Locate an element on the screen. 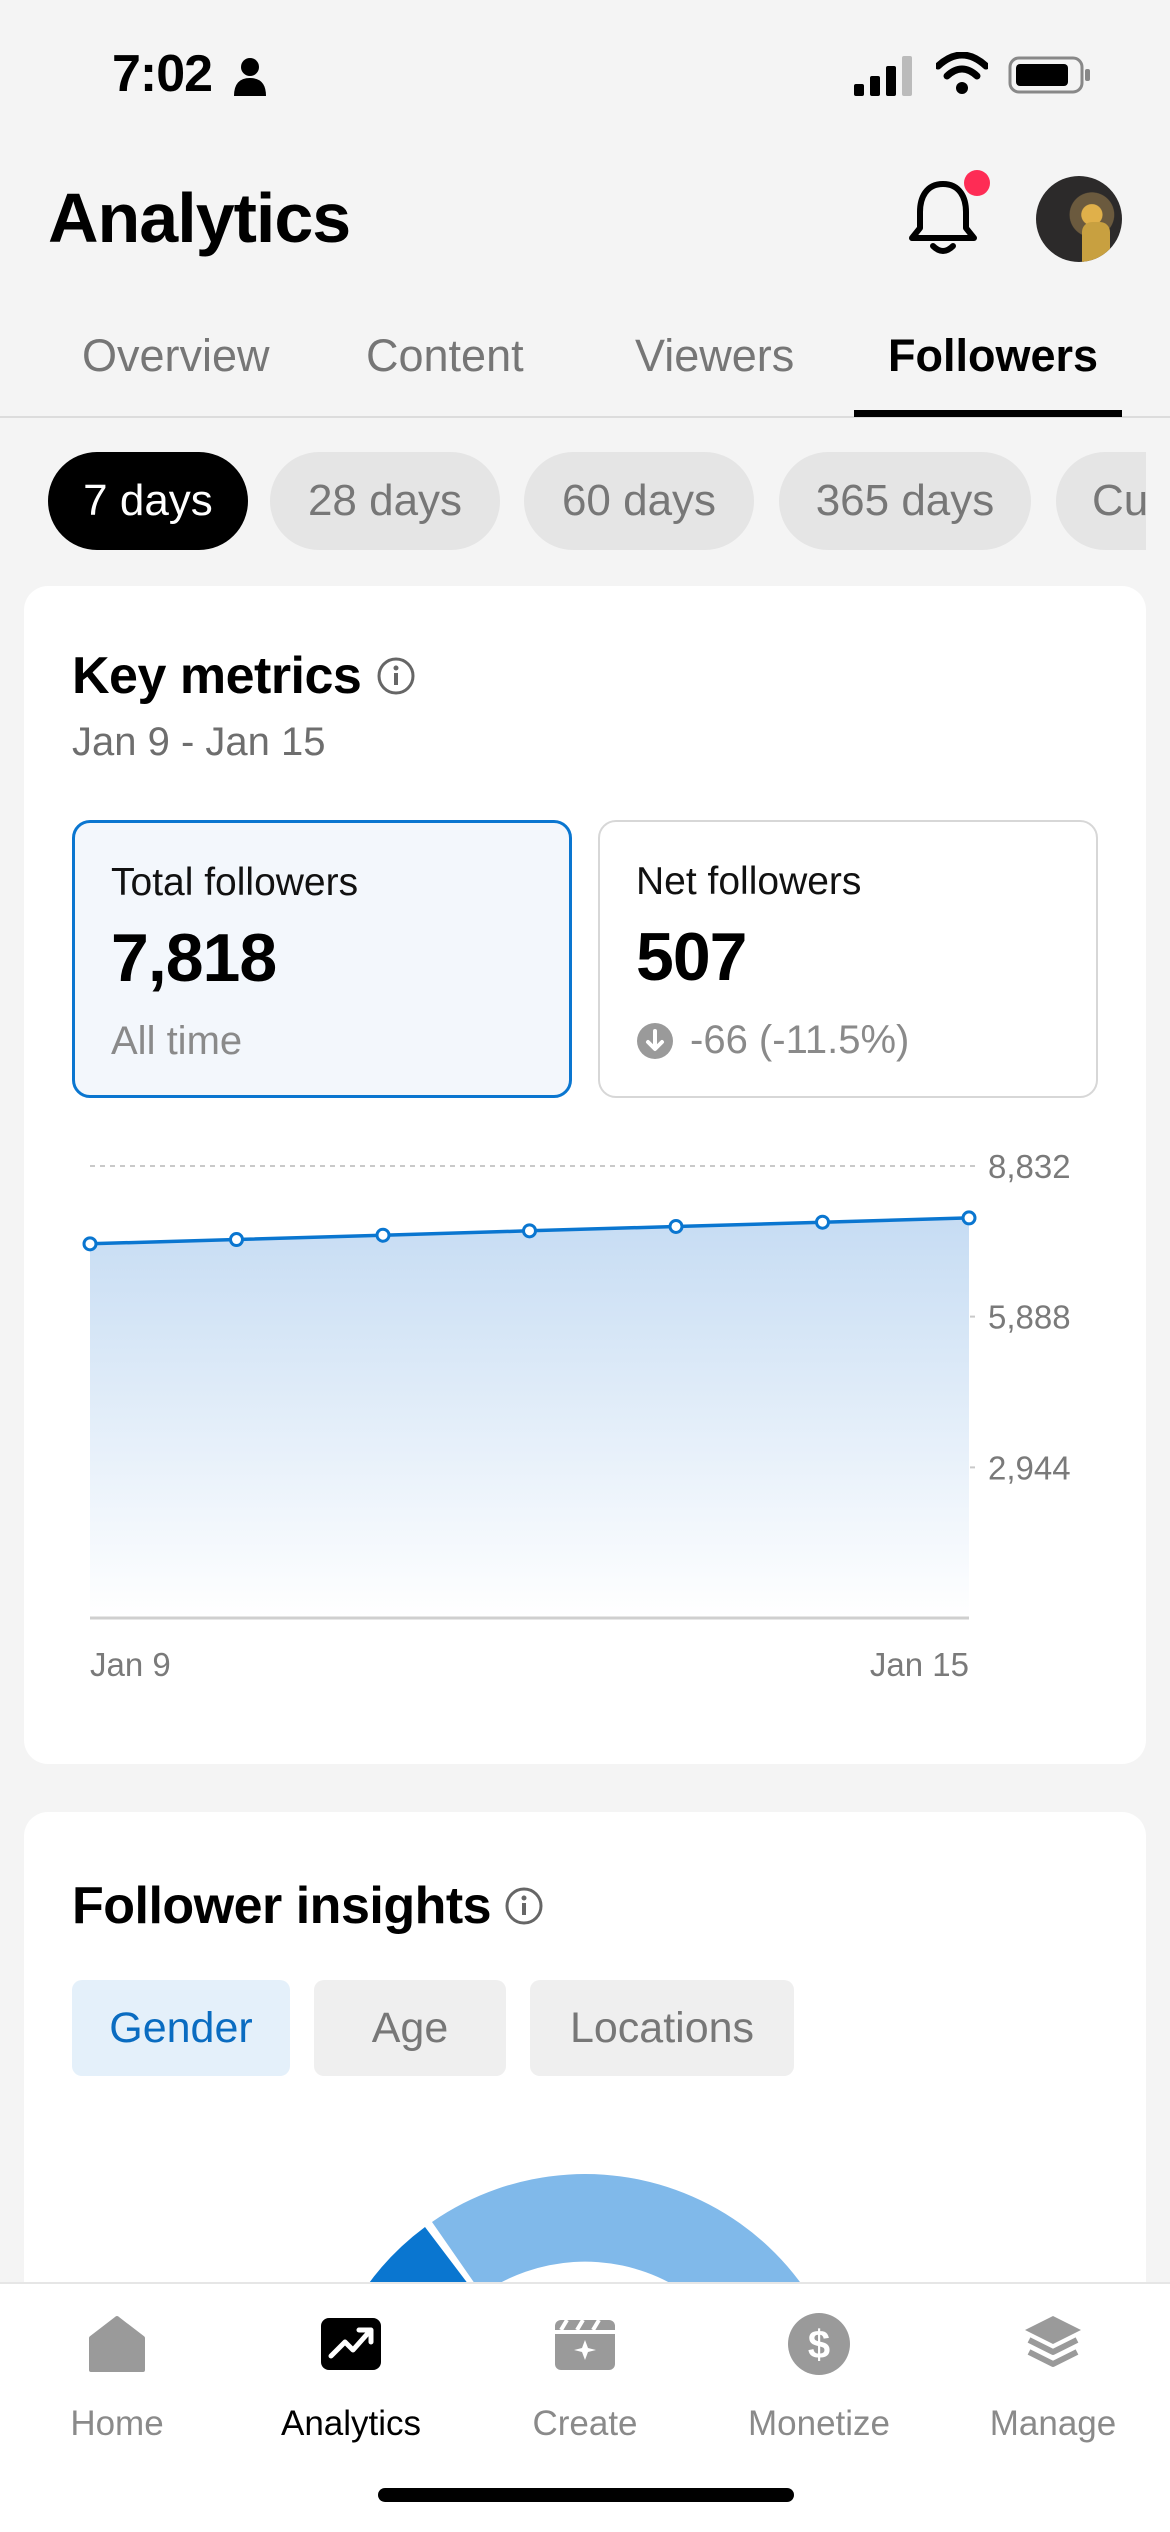  bottom-nav: Home Analytics Create $ Monetize Mana is located at coordinates (585, 2407).